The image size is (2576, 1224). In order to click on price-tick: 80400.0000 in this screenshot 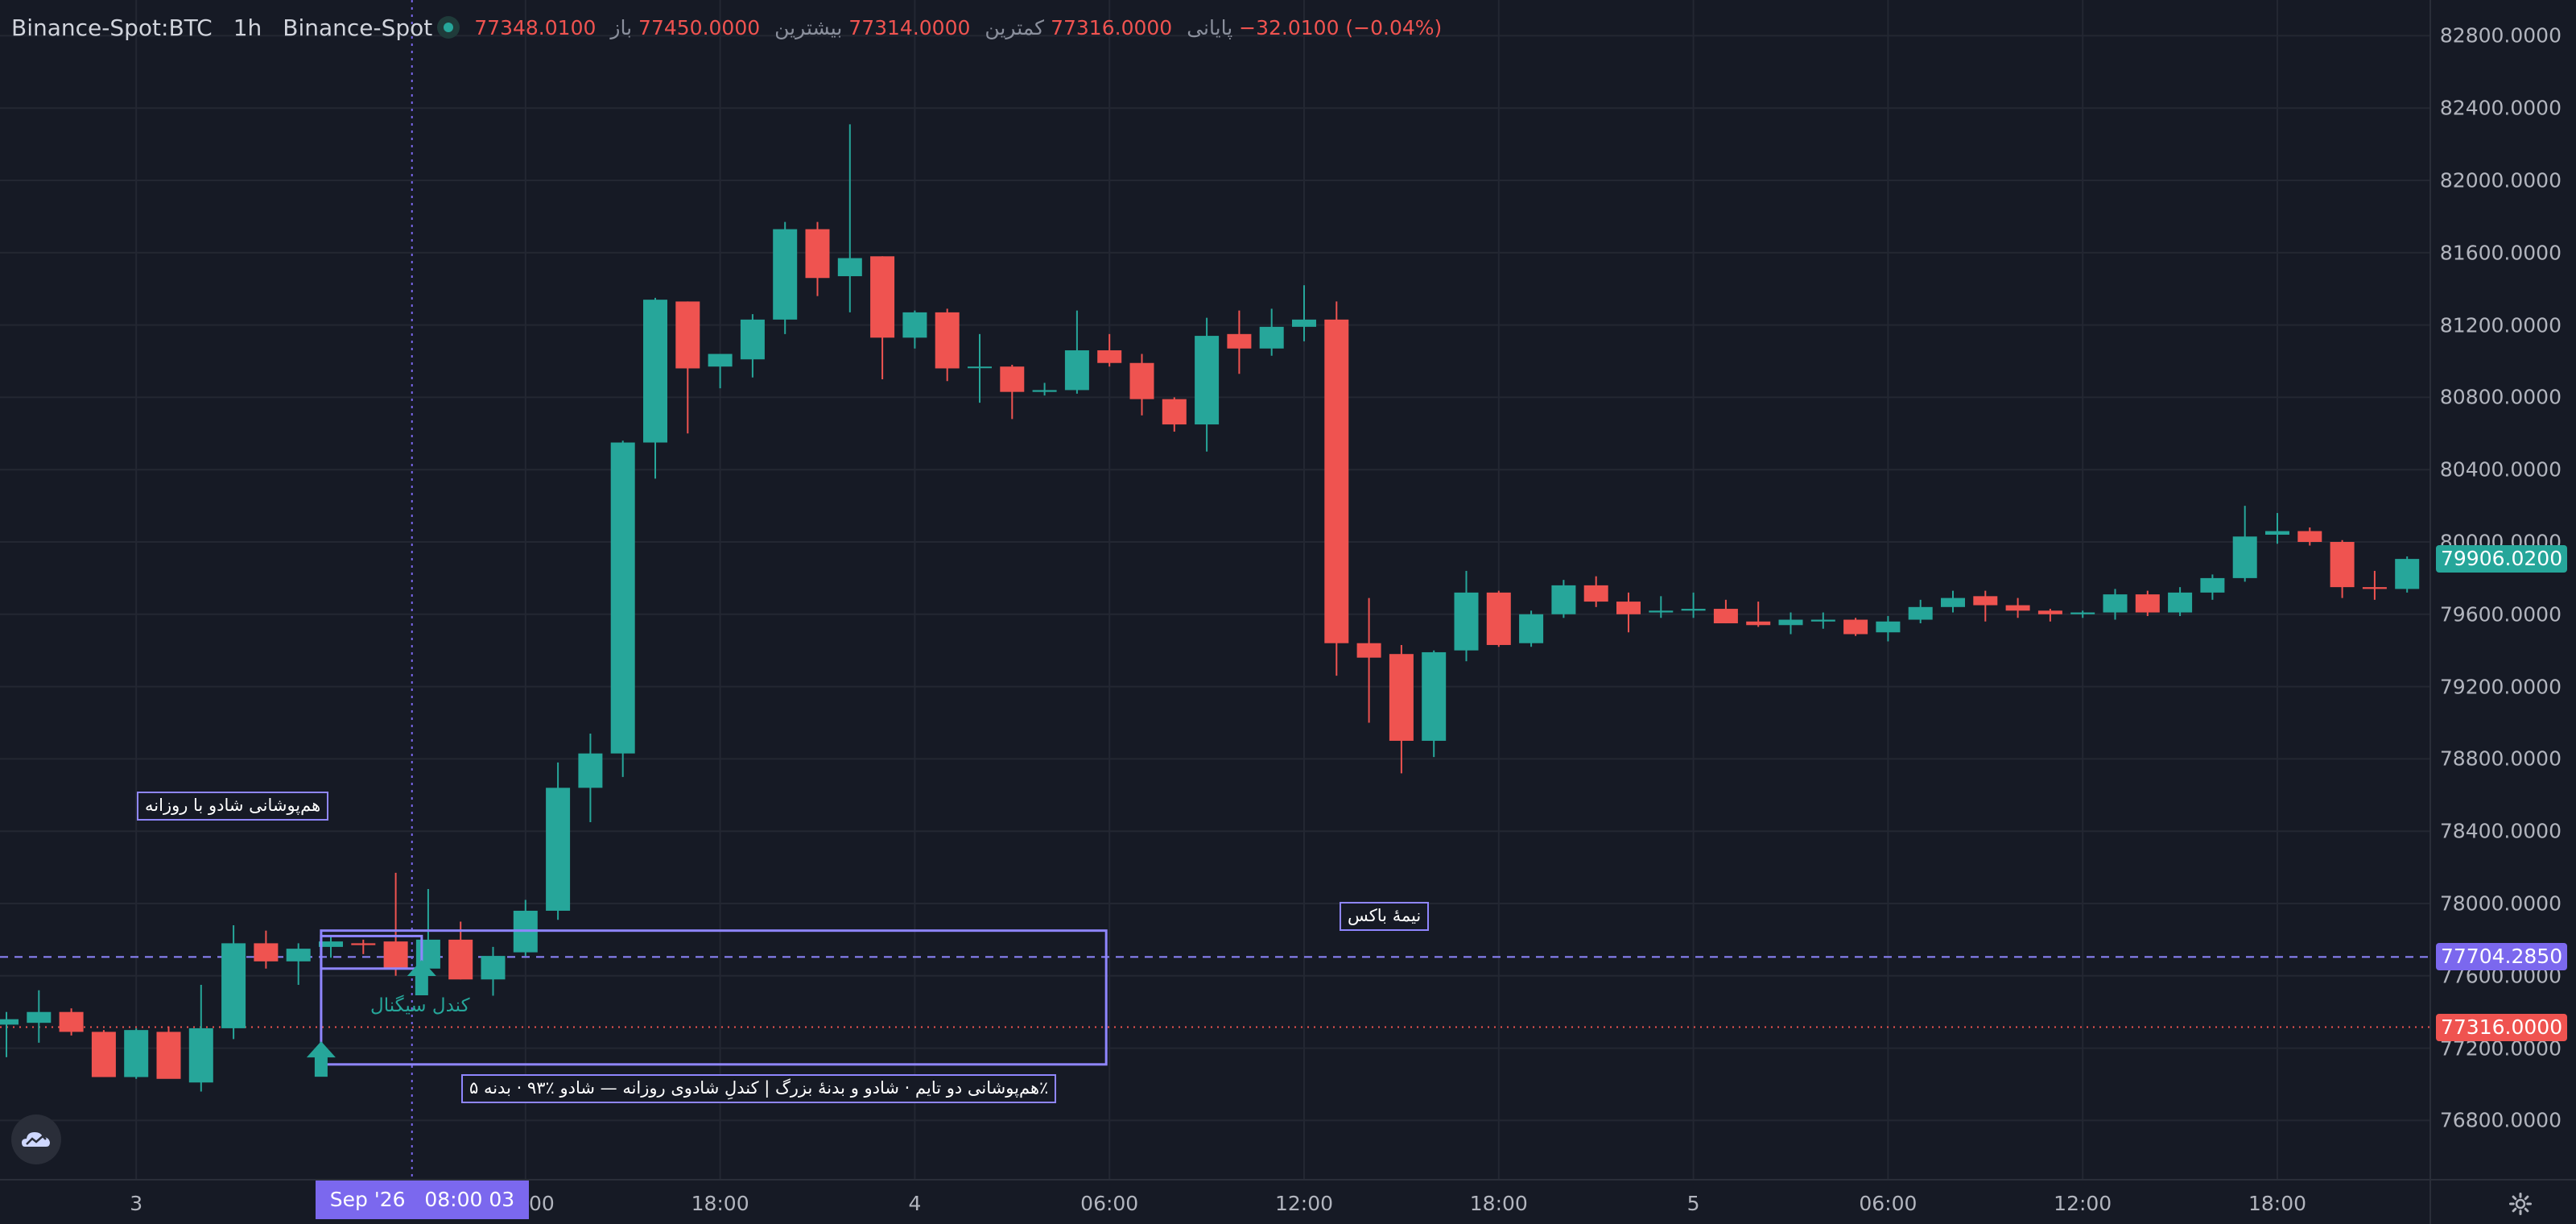, I will do `click(2500, 469)`.